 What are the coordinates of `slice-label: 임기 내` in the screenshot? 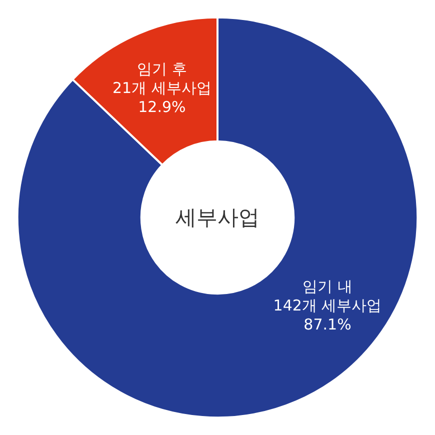 It's located at (327, 286).